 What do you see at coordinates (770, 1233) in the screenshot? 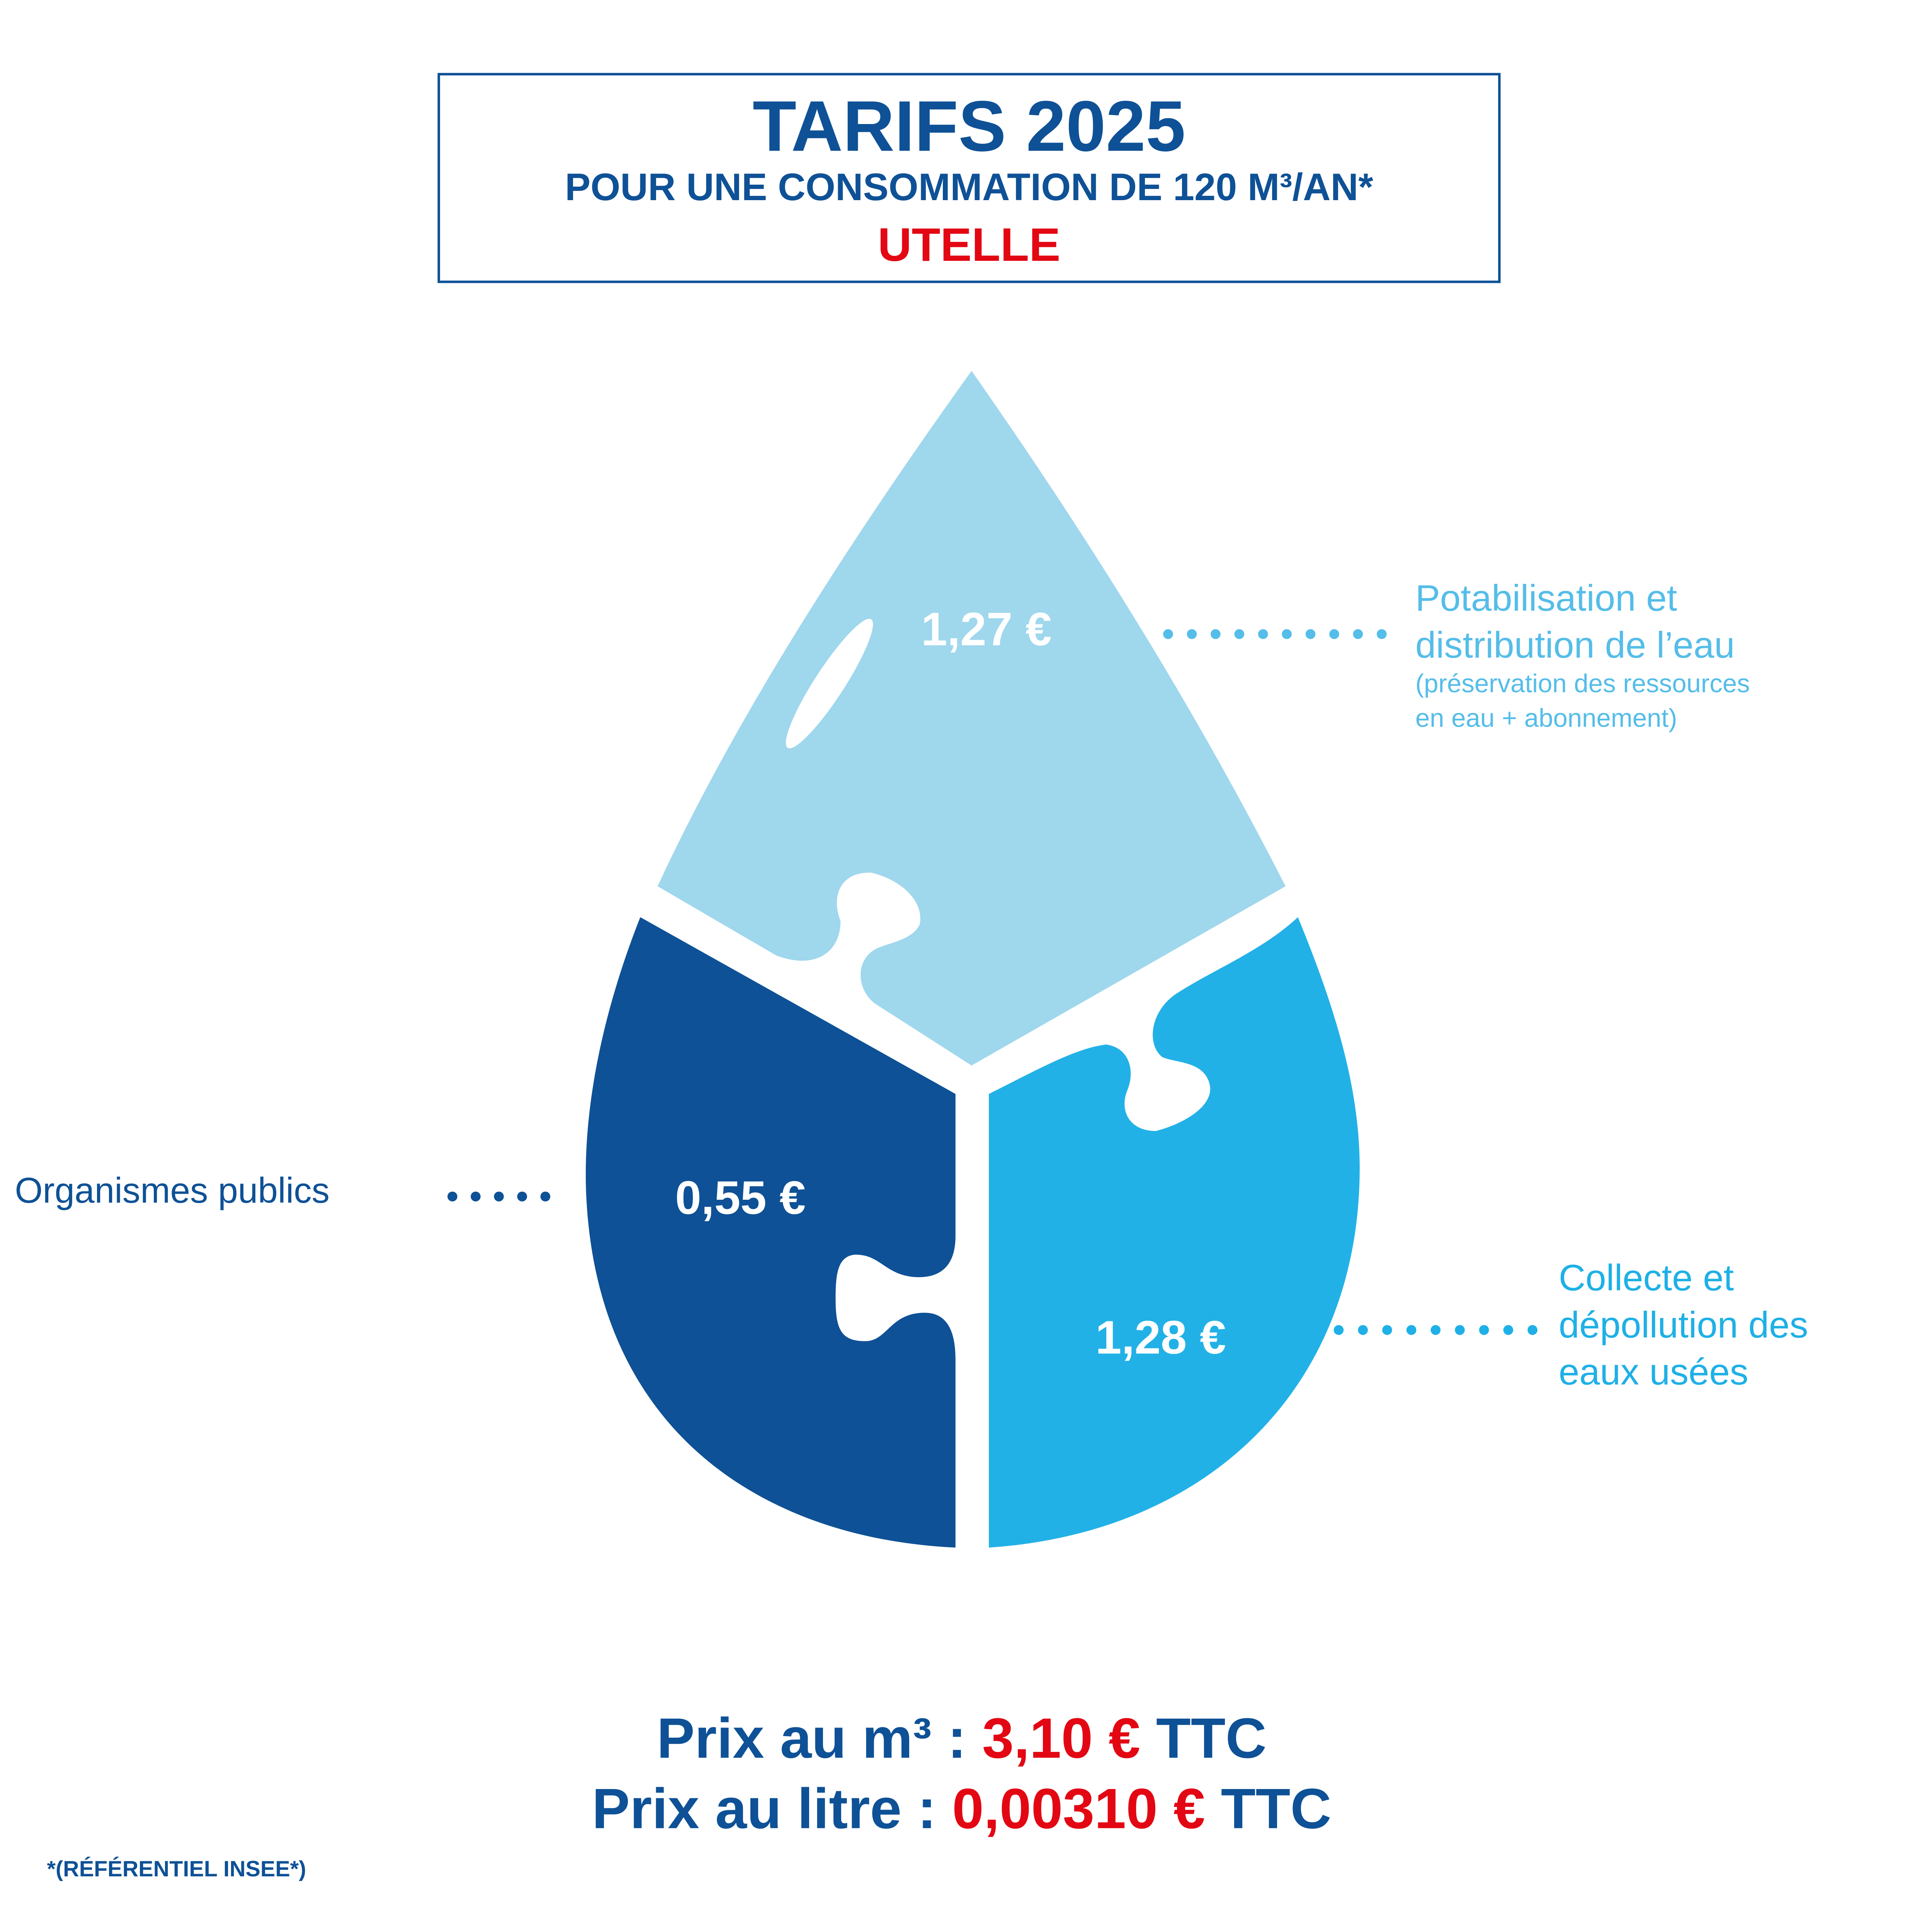
I see `drop-segment-organismes-publics` at bounding box center [770, 1233].